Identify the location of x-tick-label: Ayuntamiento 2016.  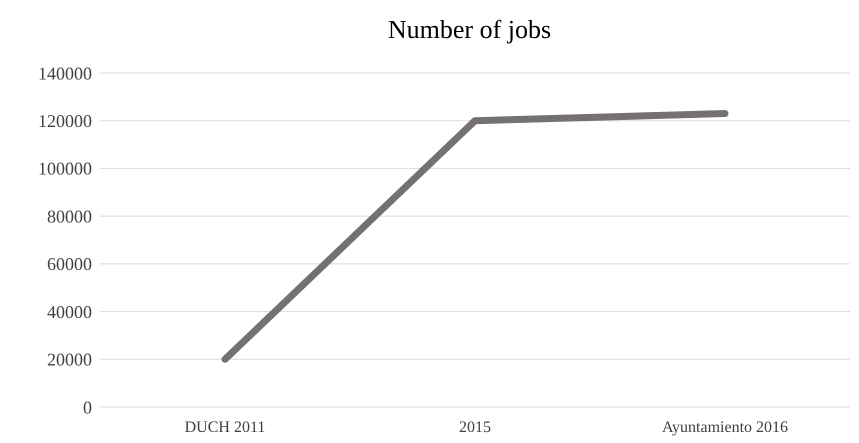
(725, 427).